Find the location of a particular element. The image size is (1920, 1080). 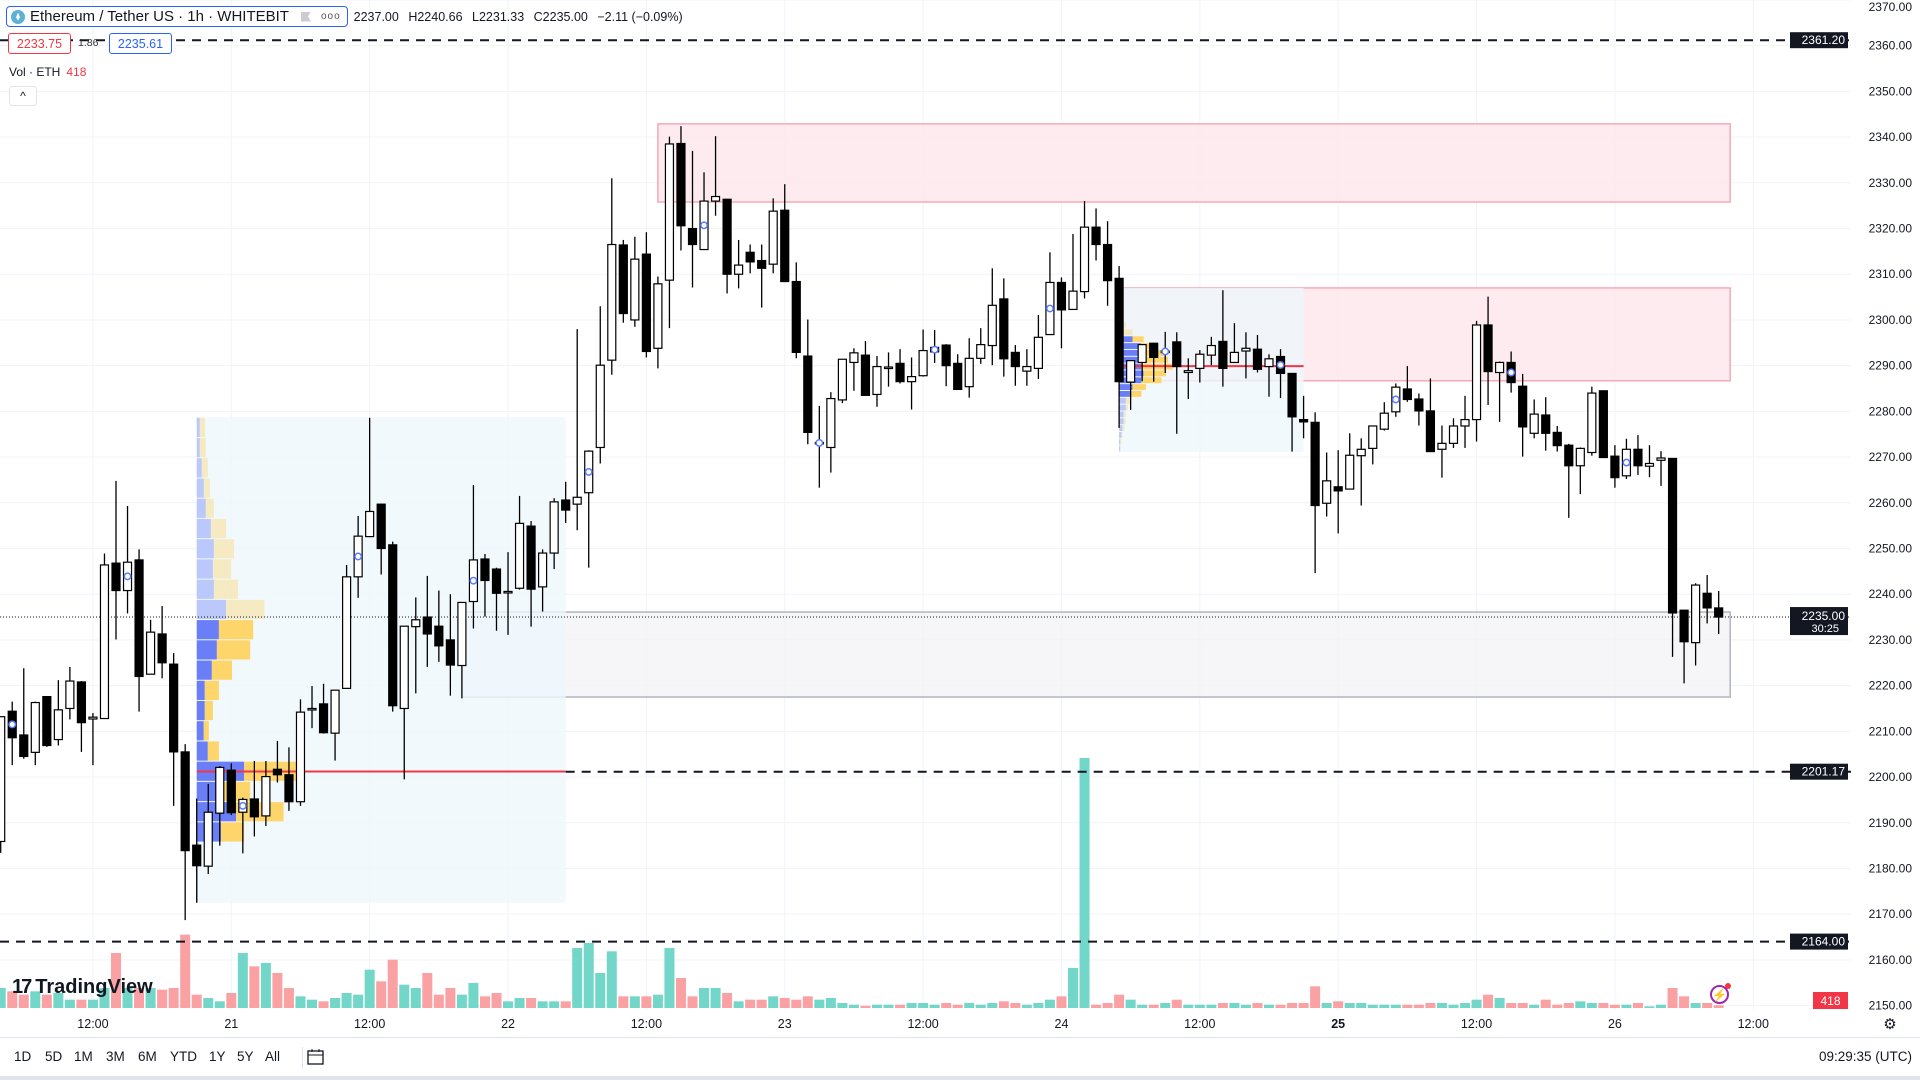

level-price-label-bg is located at coordinates (1819, 941).